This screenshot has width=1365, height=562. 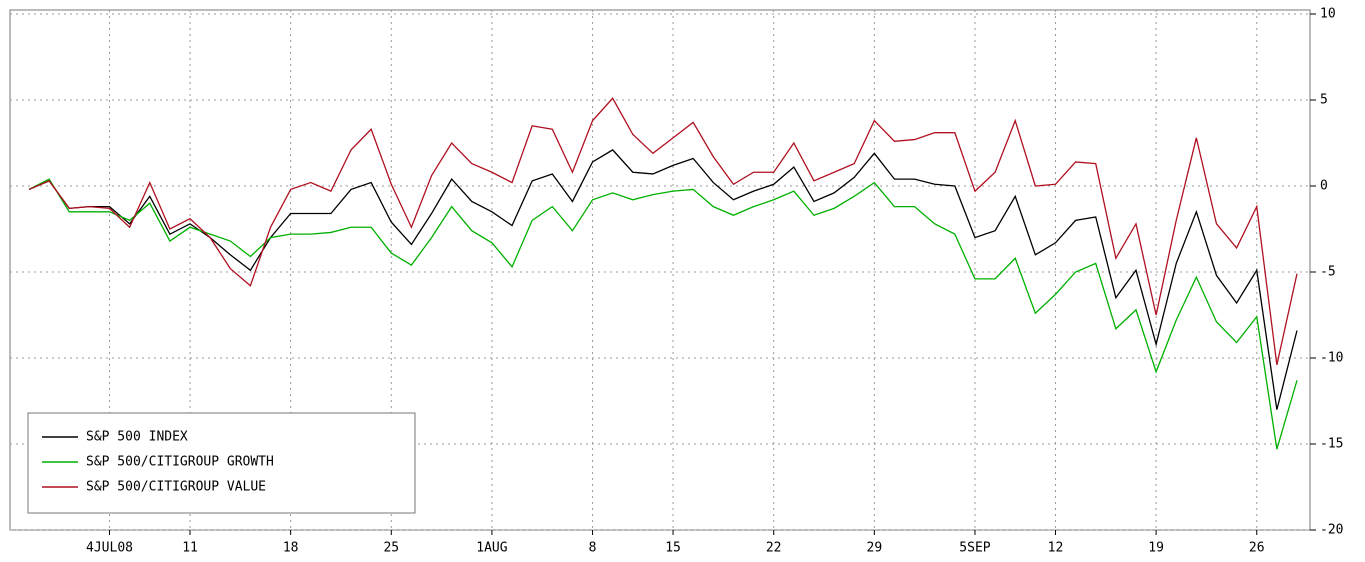 What do you see at coordinates (1331, 530) in the screenshot?
I see `y-tick-label: -20` at bounding box center [1331, 530].